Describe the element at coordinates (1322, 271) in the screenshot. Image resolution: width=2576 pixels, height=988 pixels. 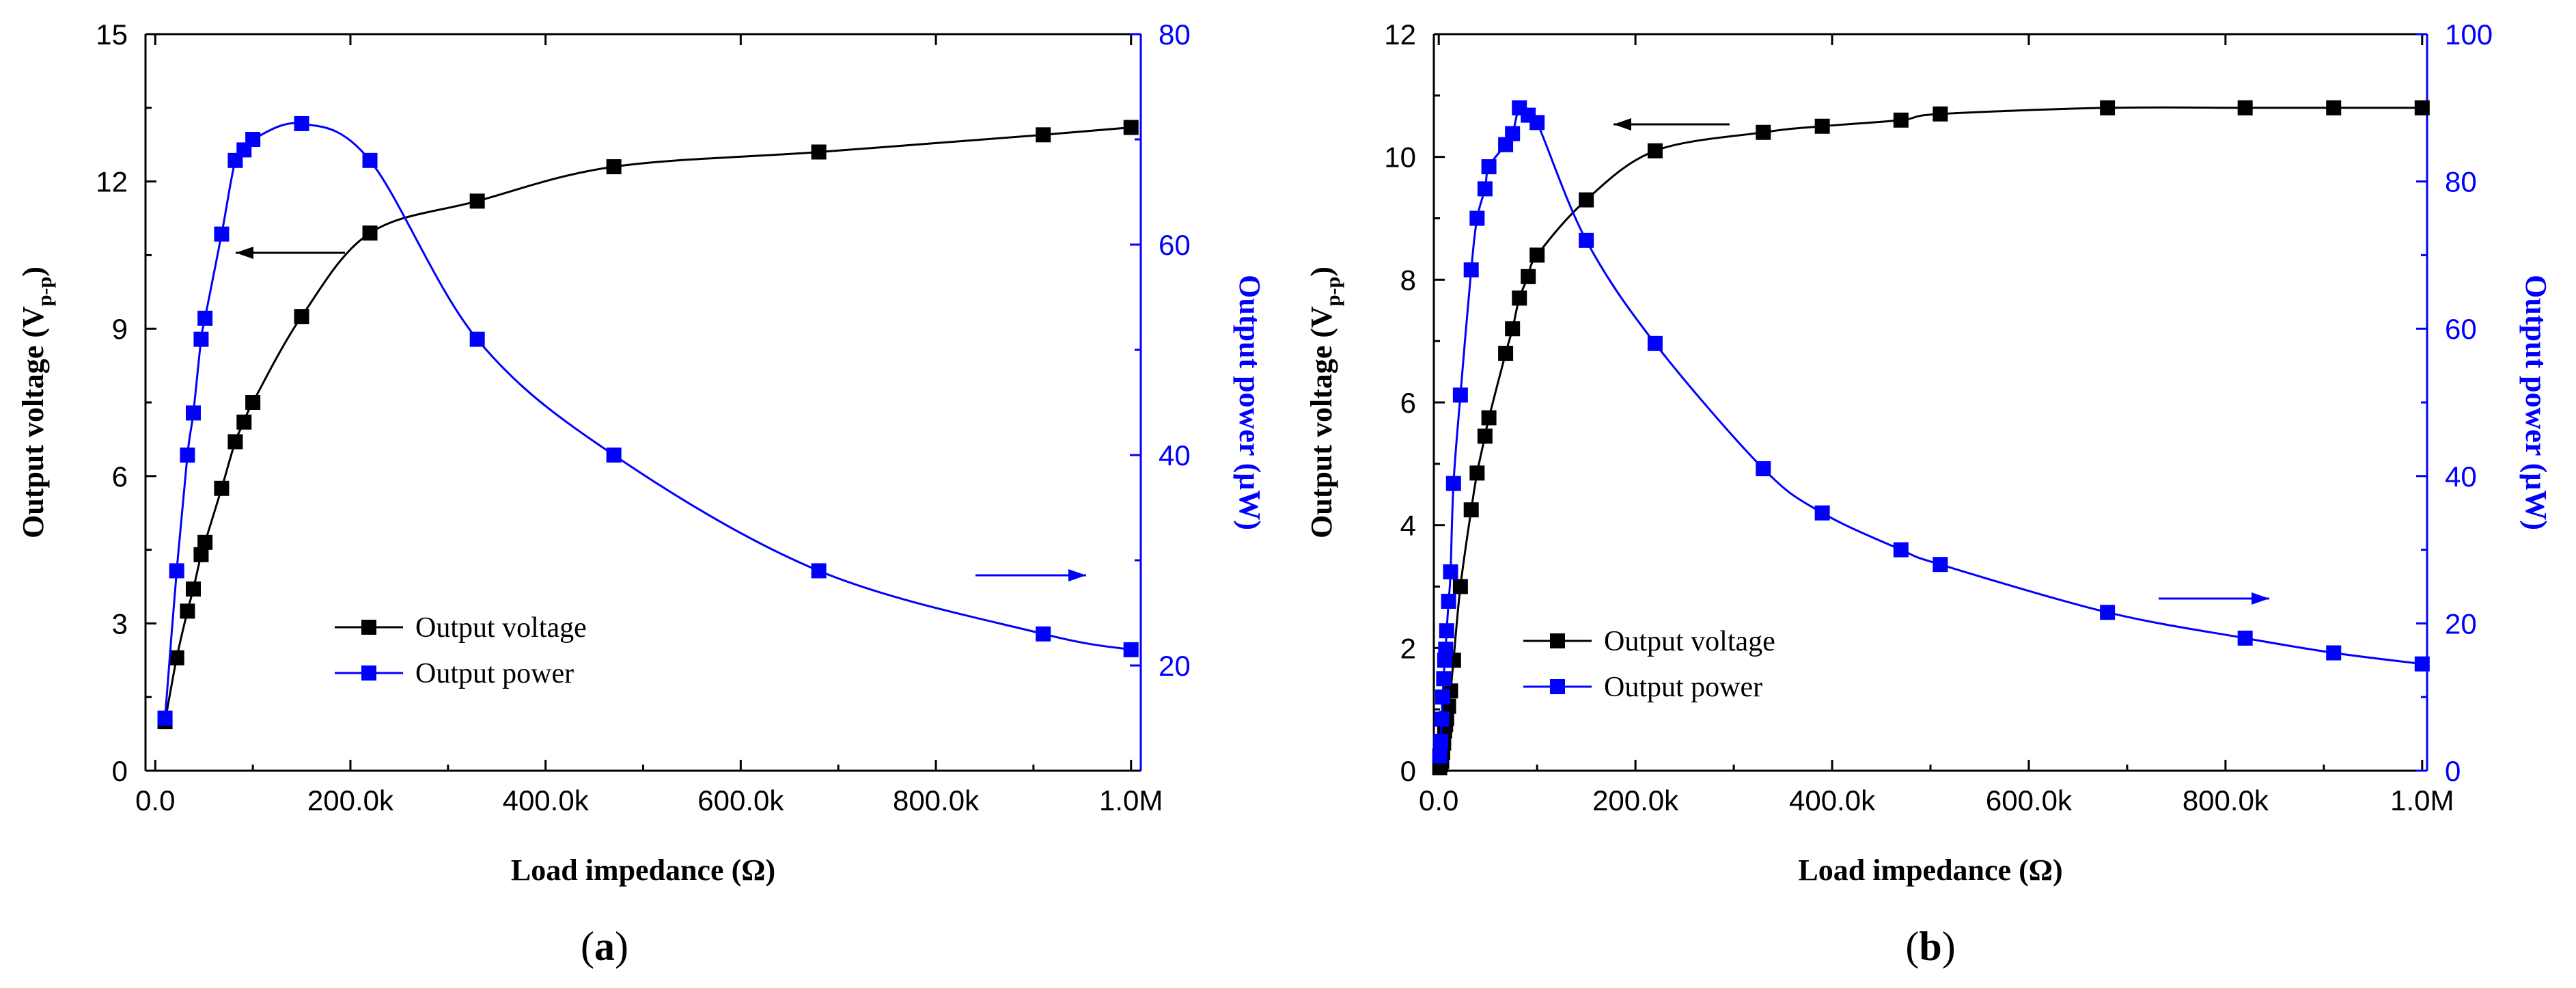
I see `y-left-axis-title-close: )` at that location.